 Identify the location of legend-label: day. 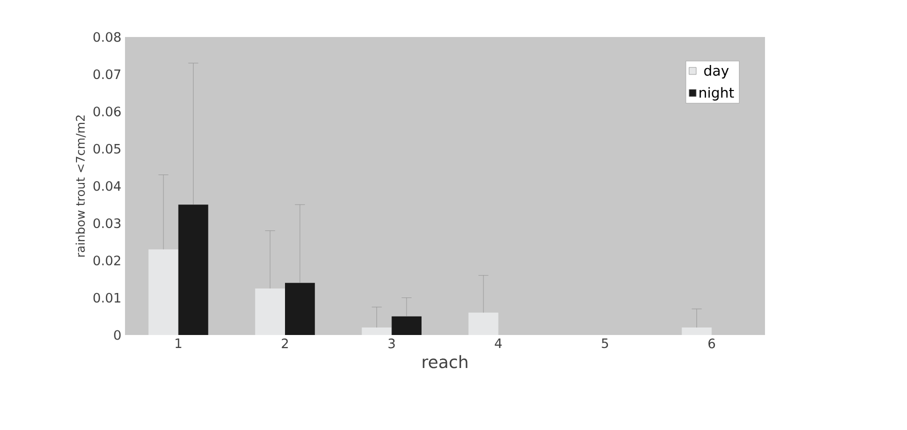
(716, 72).